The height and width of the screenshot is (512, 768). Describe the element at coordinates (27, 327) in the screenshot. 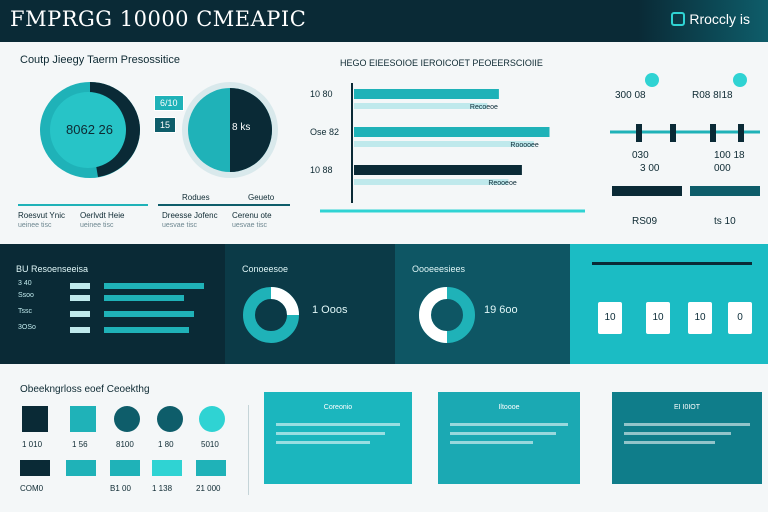

I see `band-row-label-4: 3OSo` at that location.